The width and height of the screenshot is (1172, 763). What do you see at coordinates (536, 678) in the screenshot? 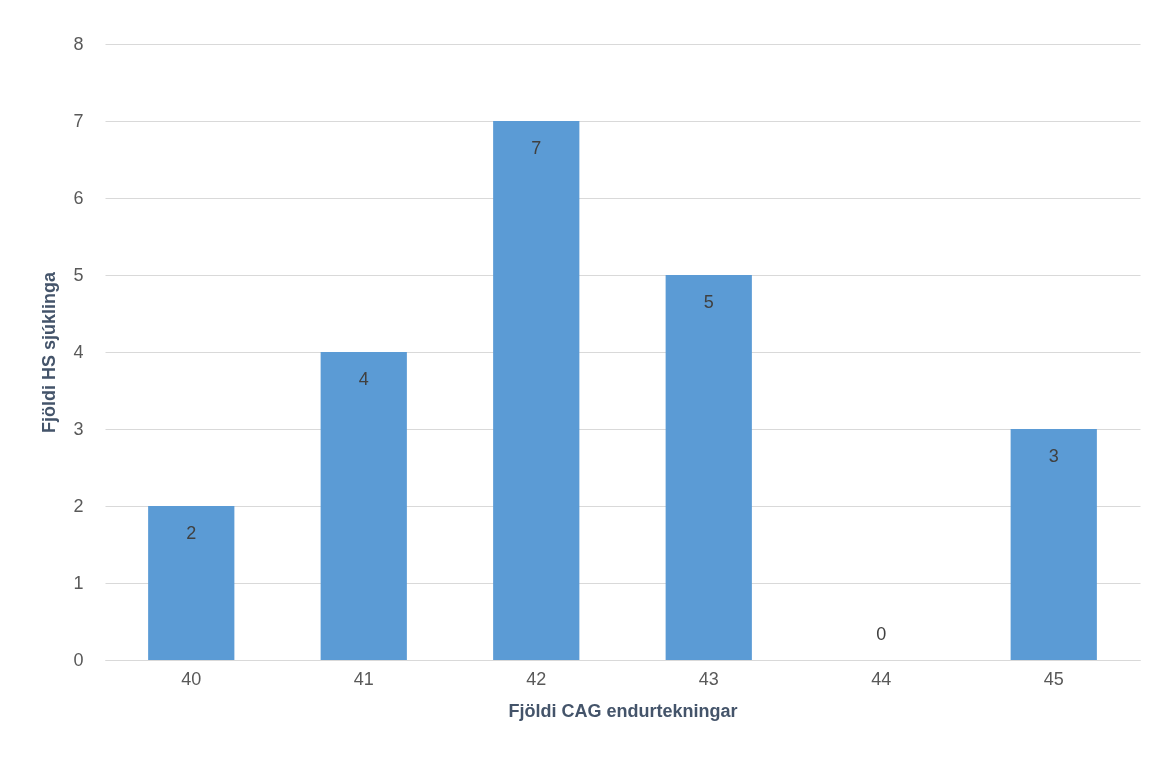
I see `x-tick-label: 42` at bounding box center [536, 678].